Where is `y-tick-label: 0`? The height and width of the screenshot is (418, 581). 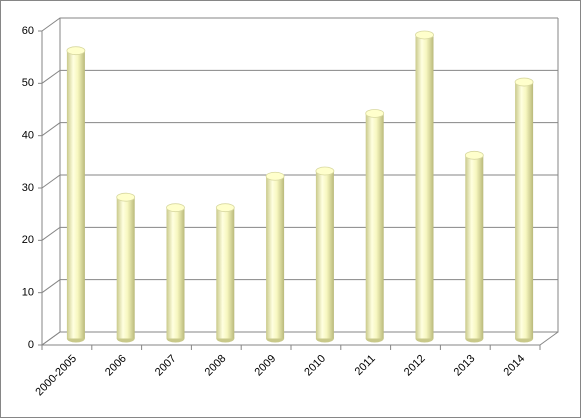 y-tick-label: 0 is located at coordinates (31, 345).